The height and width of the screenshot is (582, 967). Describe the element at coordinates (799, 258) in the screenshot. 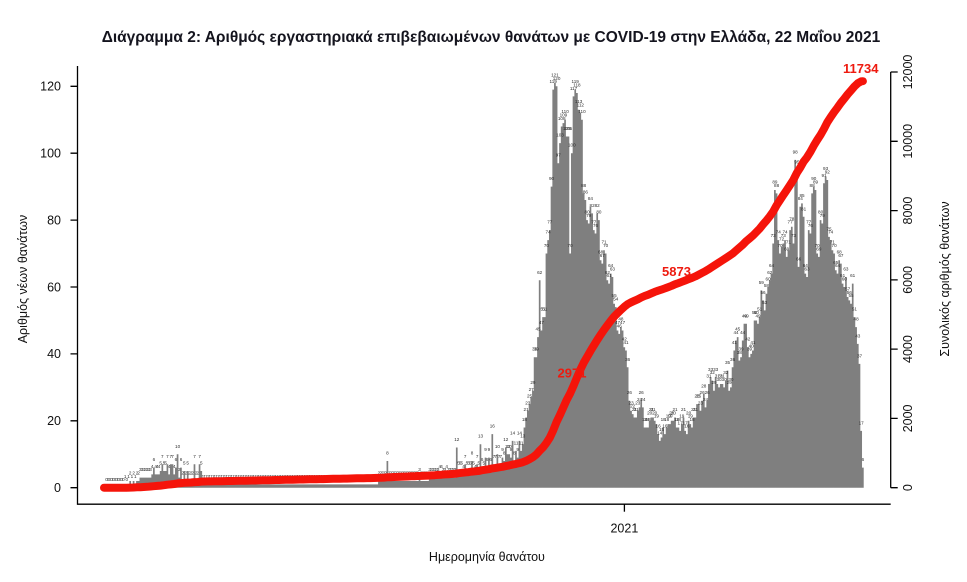

I see `svg-text: 66` at that location.